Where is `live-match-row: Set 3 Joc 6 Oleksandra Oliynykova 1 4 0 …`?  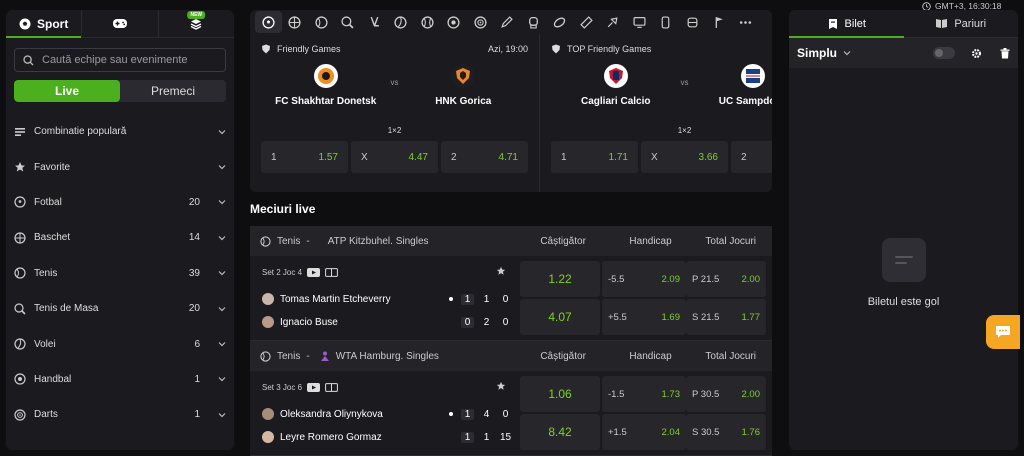 live-match-row: Set 3 Joc 6 Oleksandra Oliynykova 1 4 0 … is located at coordinates (511, 413).